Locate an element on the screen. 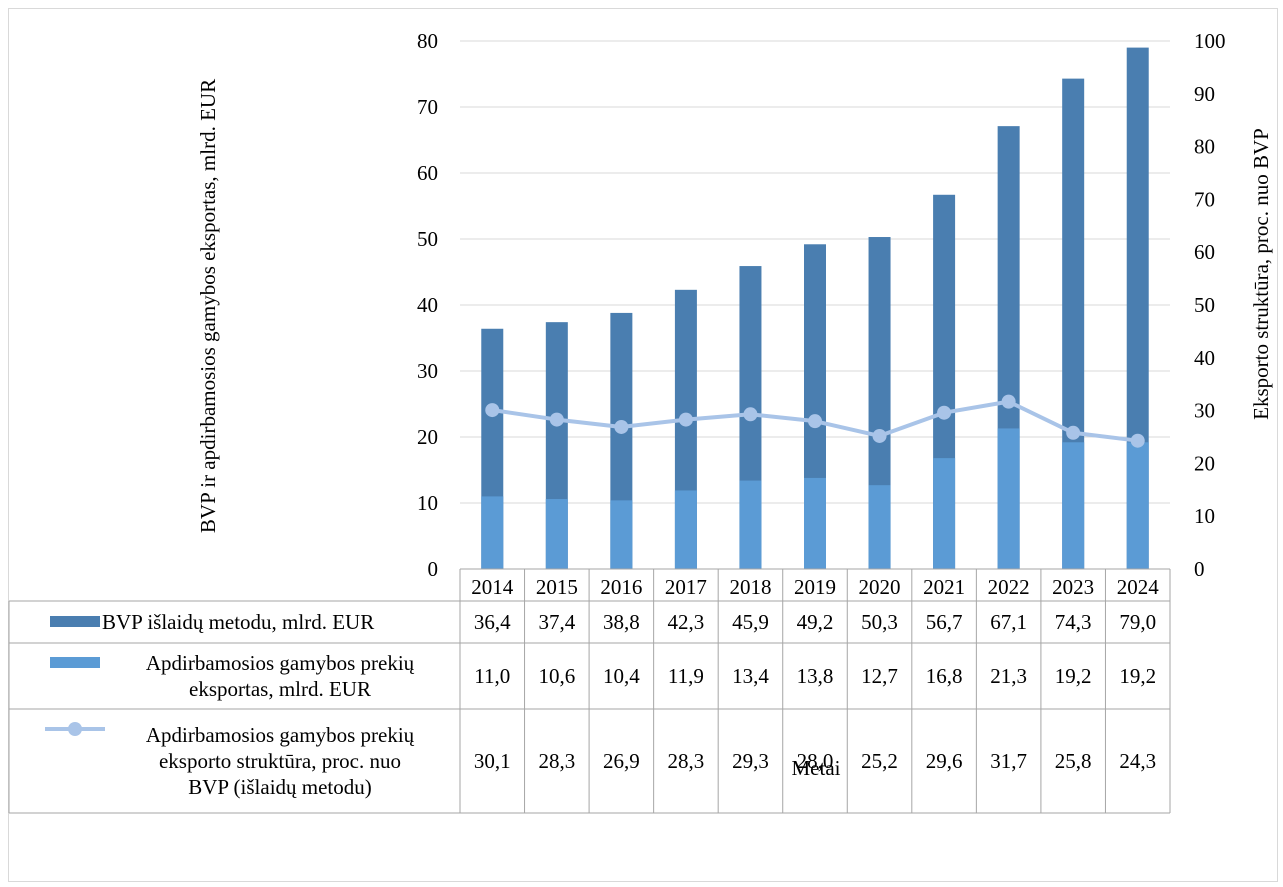 Image resolution: width=1283 pixels, height=887 pixels. right-axis-ticks: 0 10 20 30 40 50 60 70 80 90 100 is located at coordinates (1210, 305).